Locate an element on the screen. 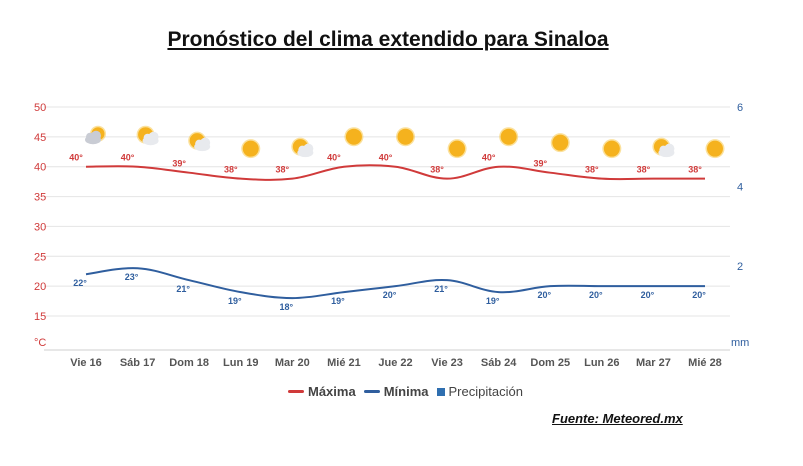 Image resolution: width=803 pixels, height=466 pixels. legend-item-min: Mínima is located at coordinates (396, 391).